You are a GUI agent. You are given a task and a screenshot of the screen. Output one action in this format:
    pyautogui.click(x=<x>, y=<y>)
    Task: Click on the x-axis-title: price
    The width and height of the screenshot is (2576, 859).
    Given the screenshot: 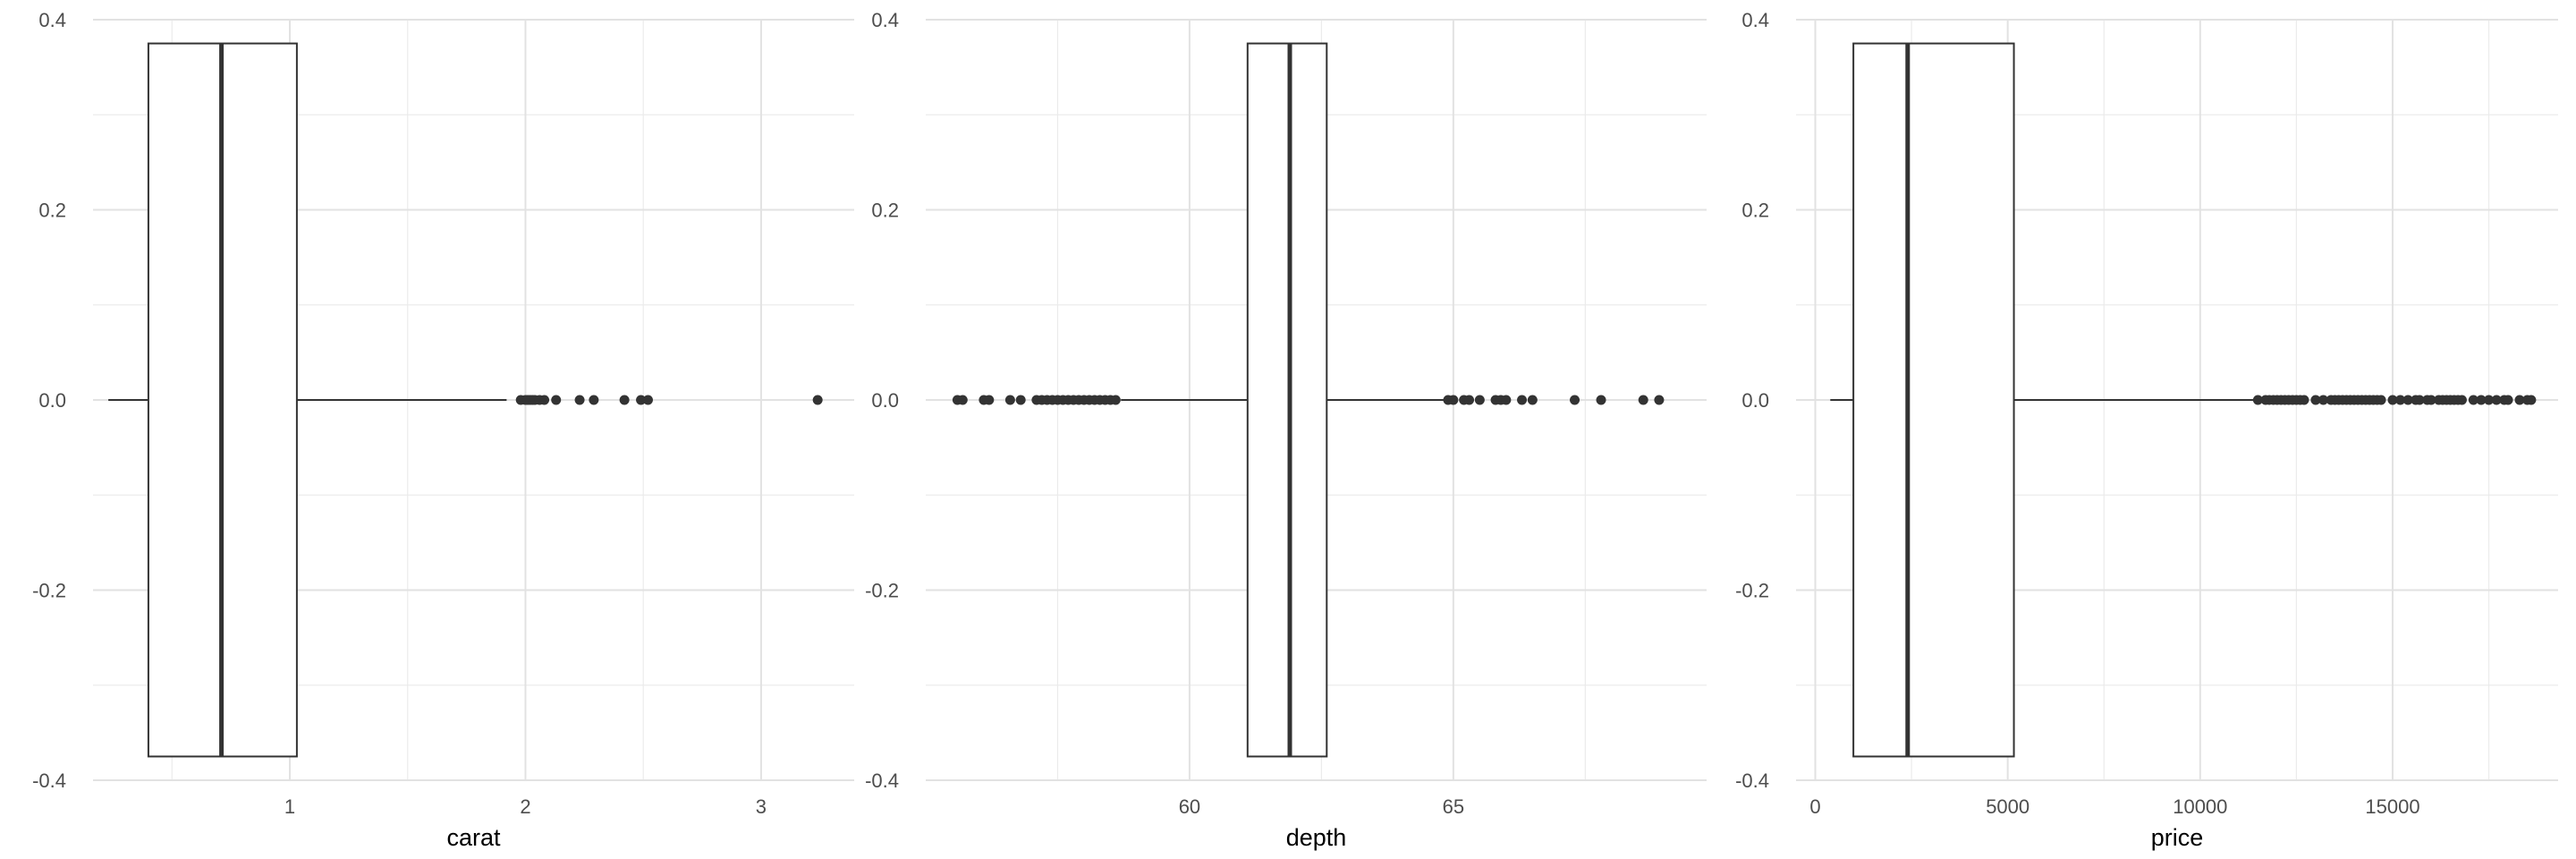 What is the action you would take?
    pyautogui.click(x=2177, y=837)
    